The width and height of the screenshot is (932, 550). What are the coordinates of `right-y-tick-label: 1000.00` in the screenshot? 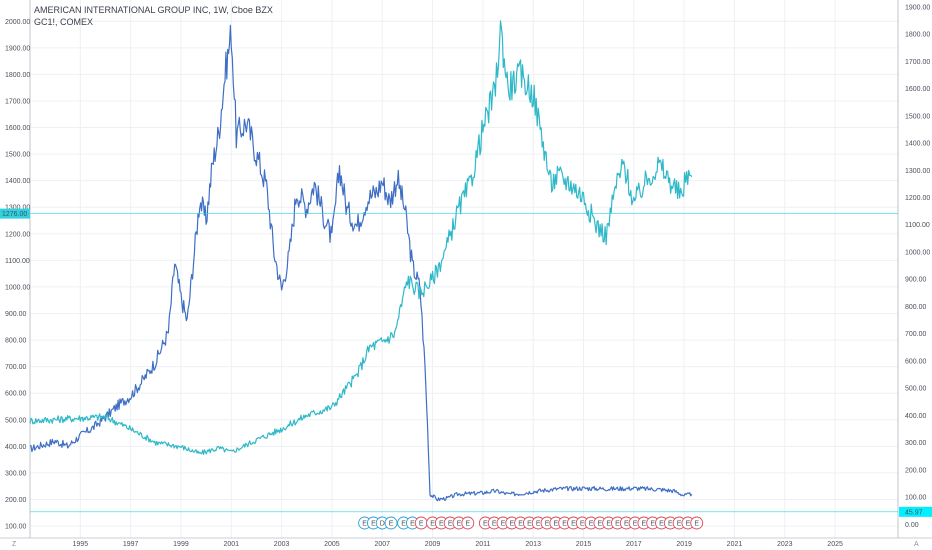 It's located at (917, 252).